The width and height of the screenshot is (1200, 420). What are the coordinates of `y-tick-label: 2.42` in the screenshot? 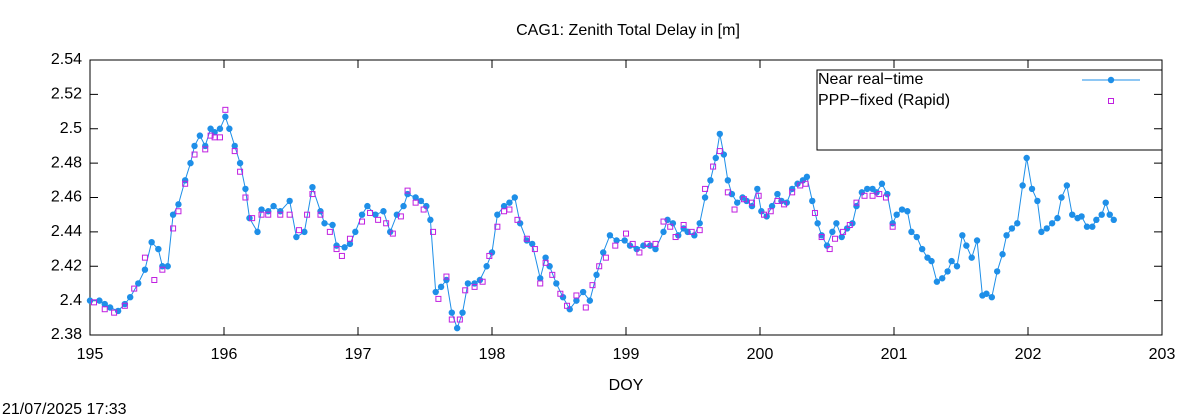 It's located at (66, 265).